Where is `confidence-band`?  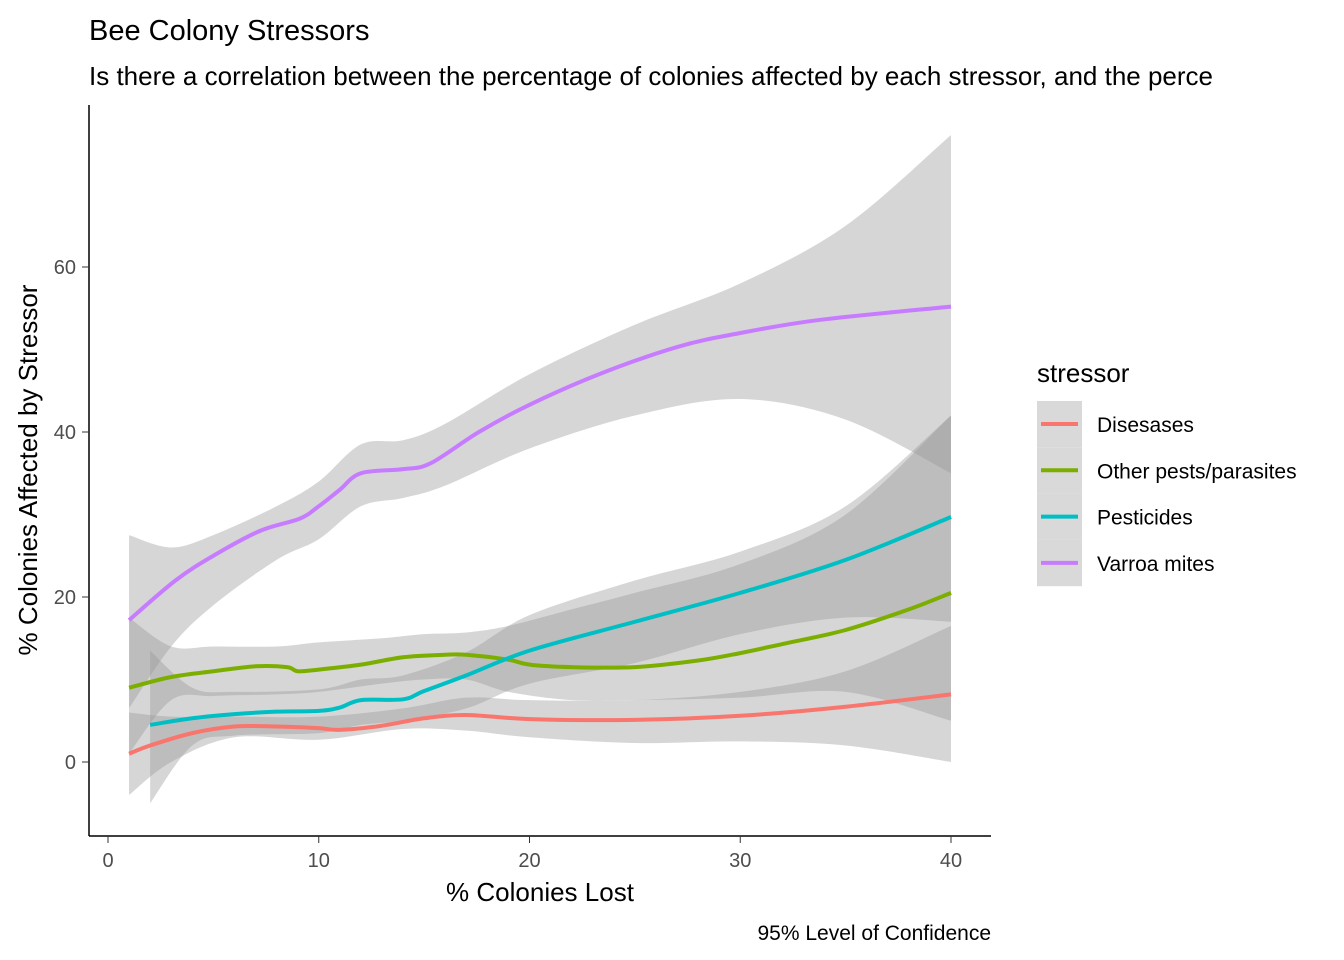
confidence-band is located at coordinates (540, 710).